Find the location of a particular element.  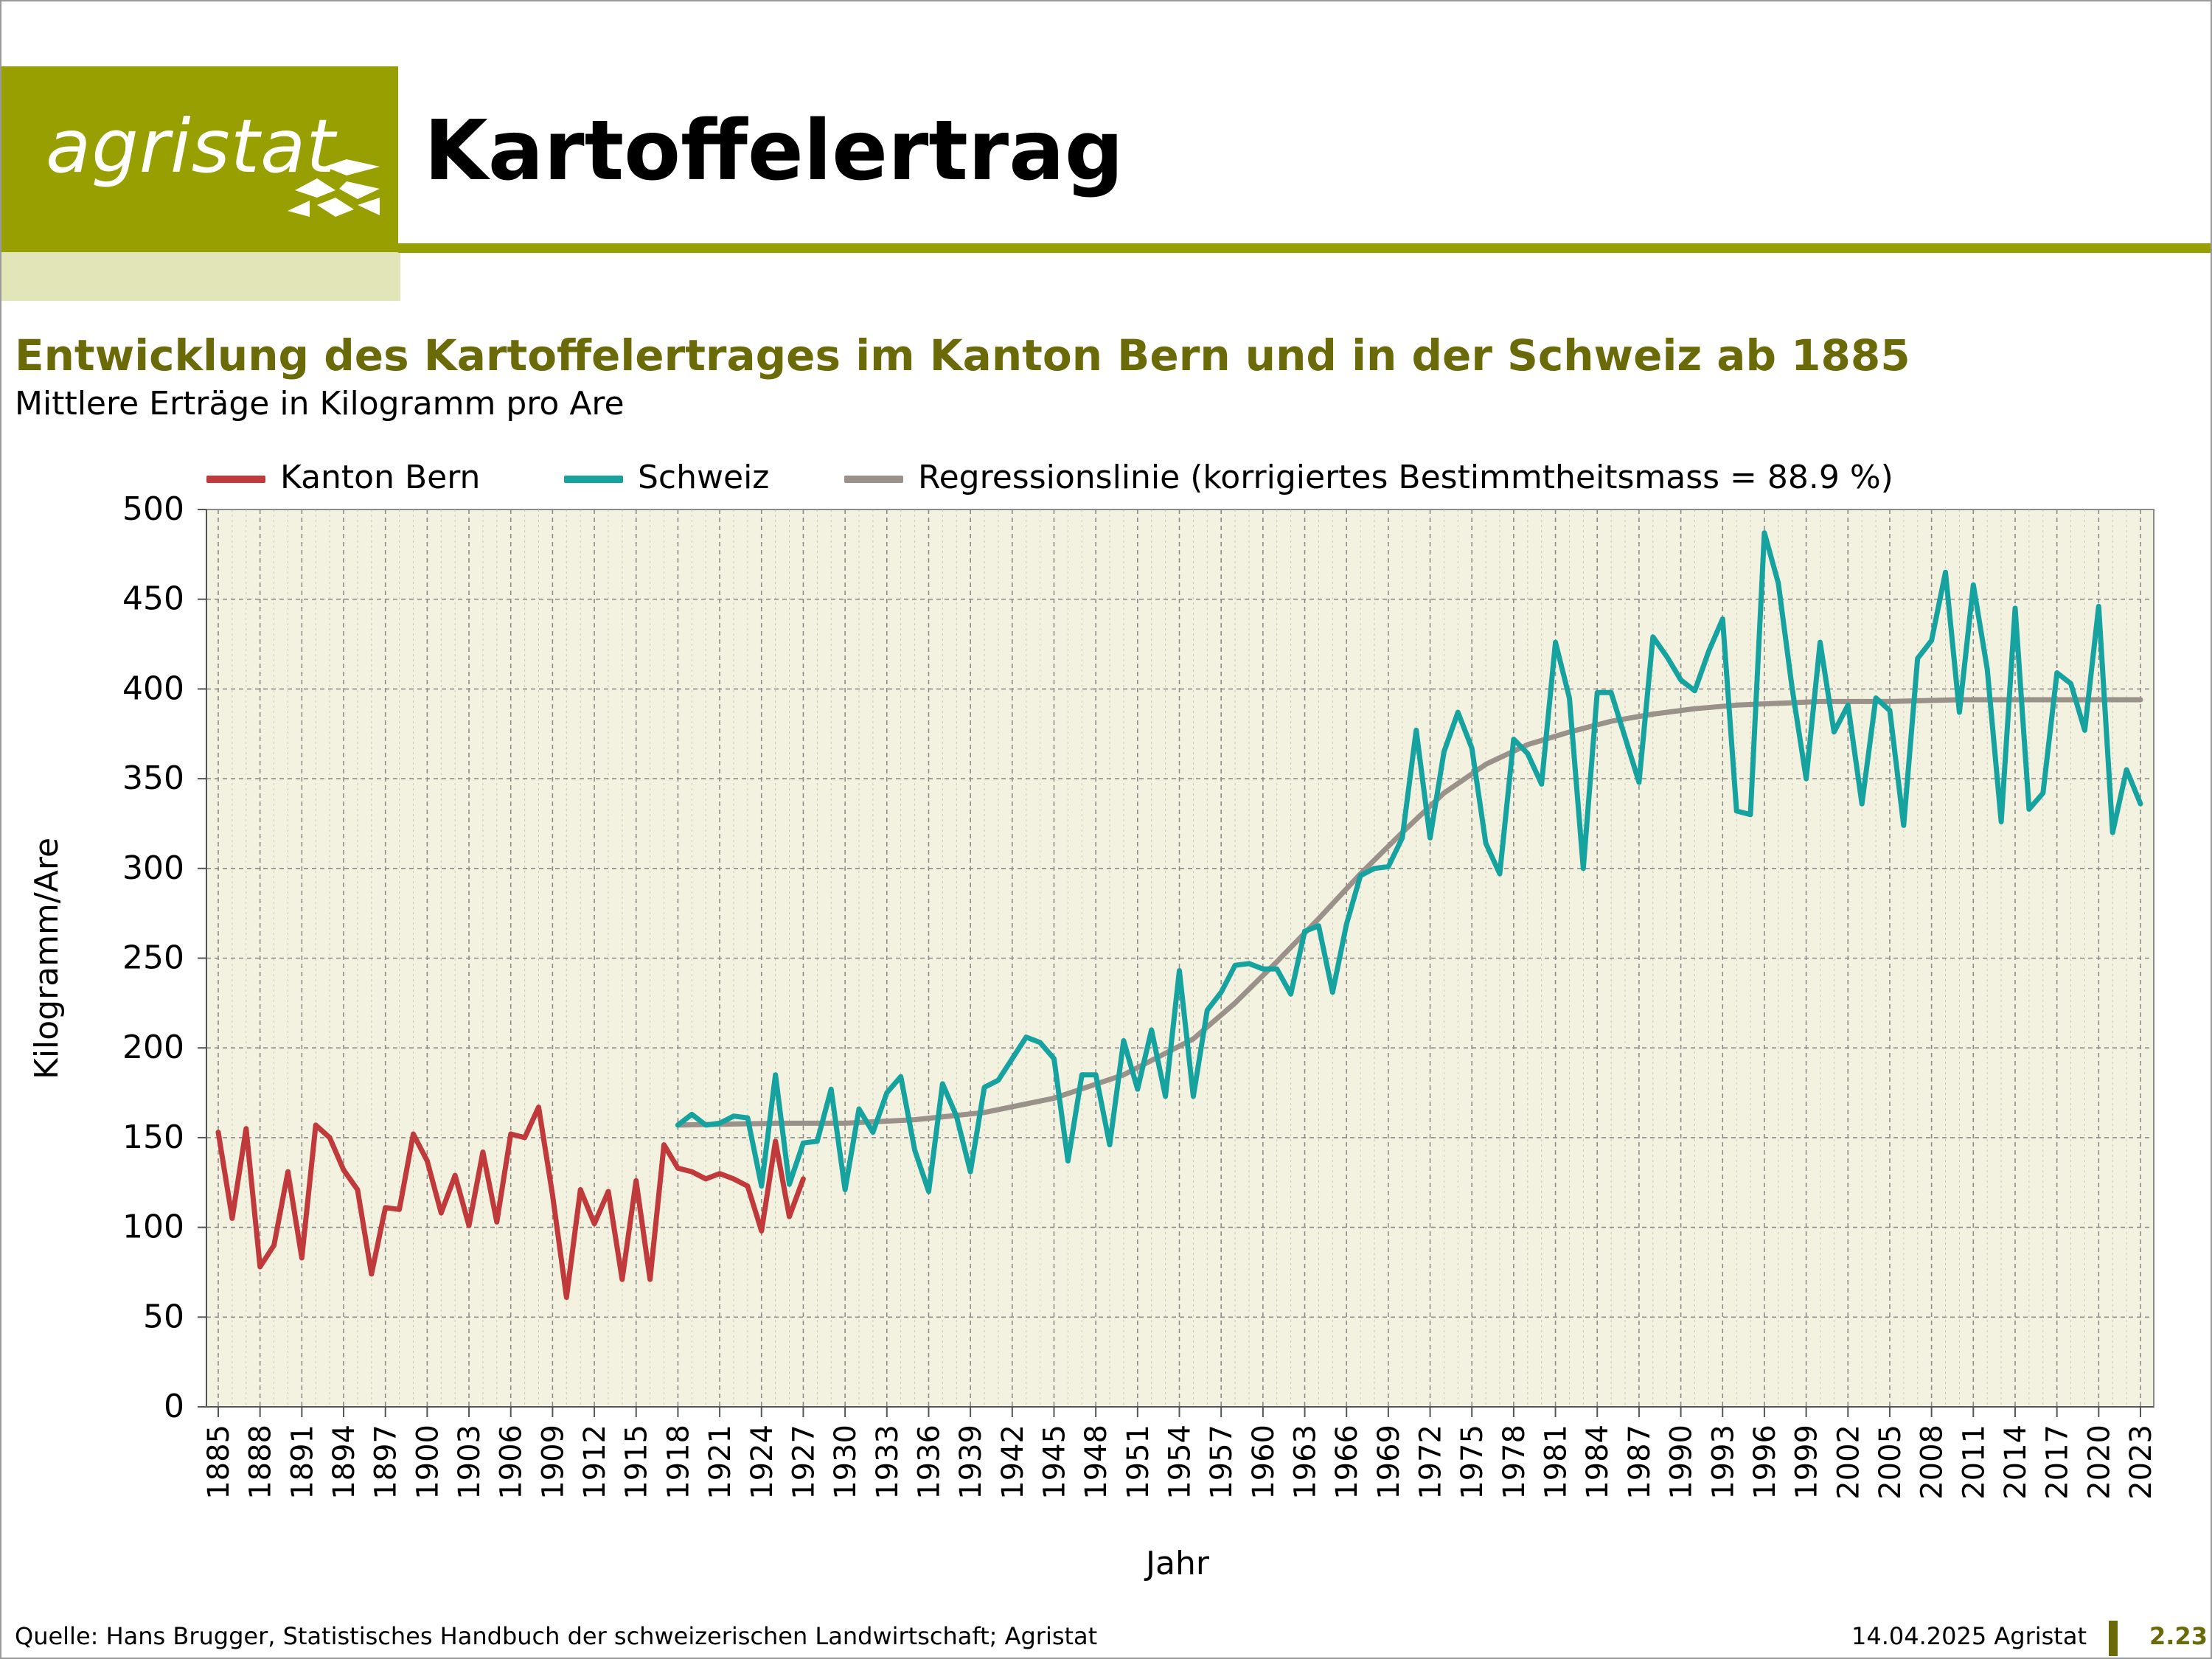

x-tick-label: 1996 is located at coordinates (1765, 1462).